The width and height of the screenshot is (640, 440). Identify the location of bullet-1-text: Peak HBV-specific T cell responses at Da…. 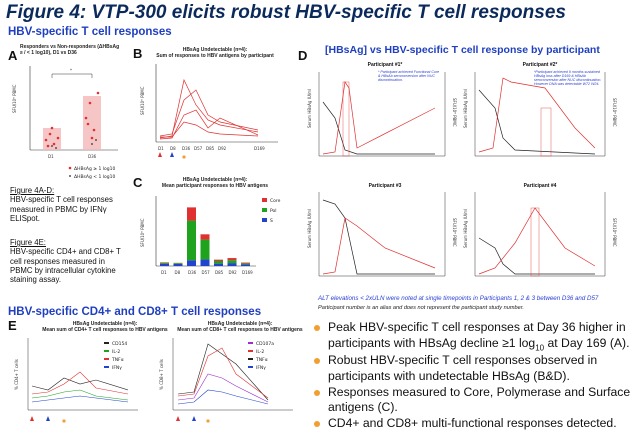
(477, 335).